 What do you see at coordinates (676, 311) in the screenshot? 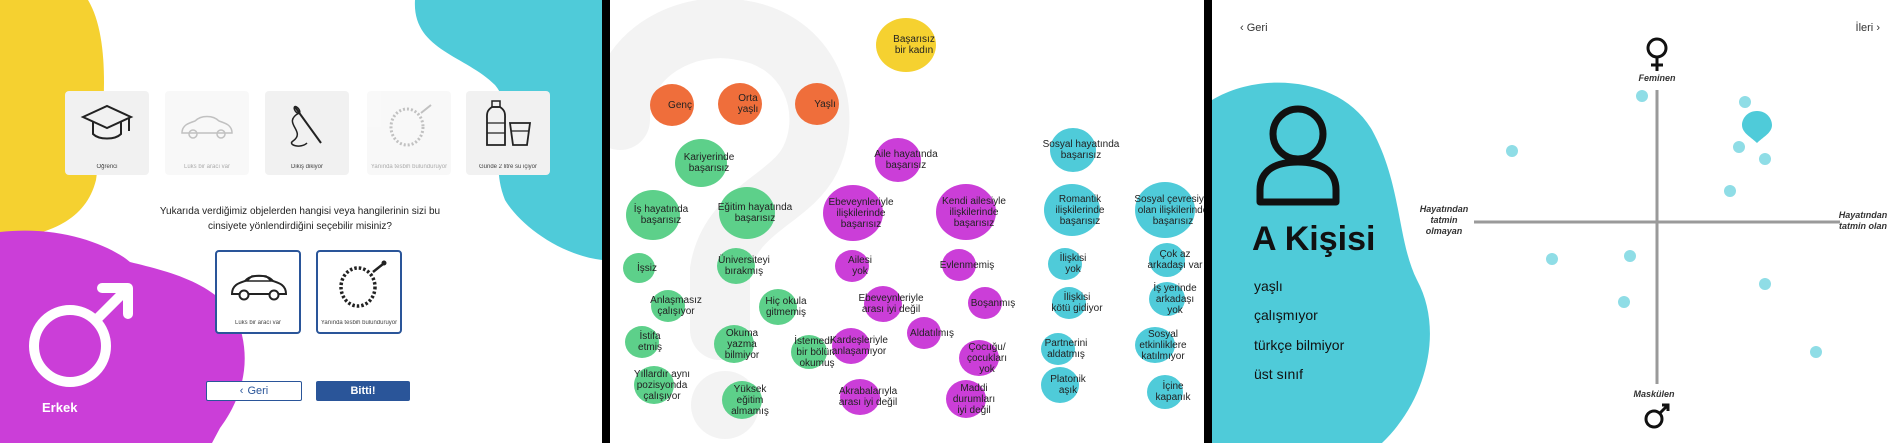
I see `bubble-label-line: çalışıyor` at bounding box center [676, 311].